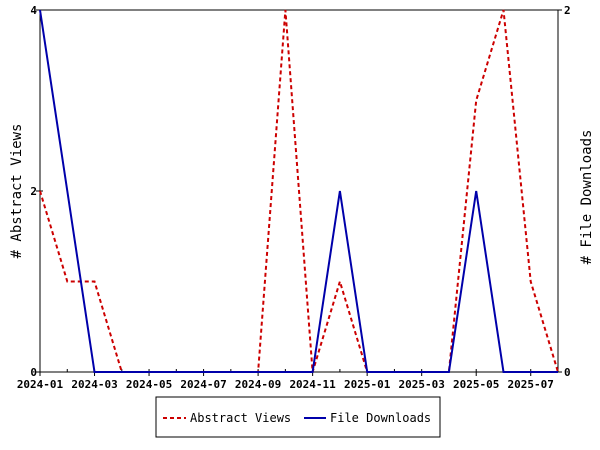 The width and height of the screenshot is (600, 450). Describe the element at coordinates (258, 384) in the screenshot. I see `x-tick-label: 2024-09` at that location.